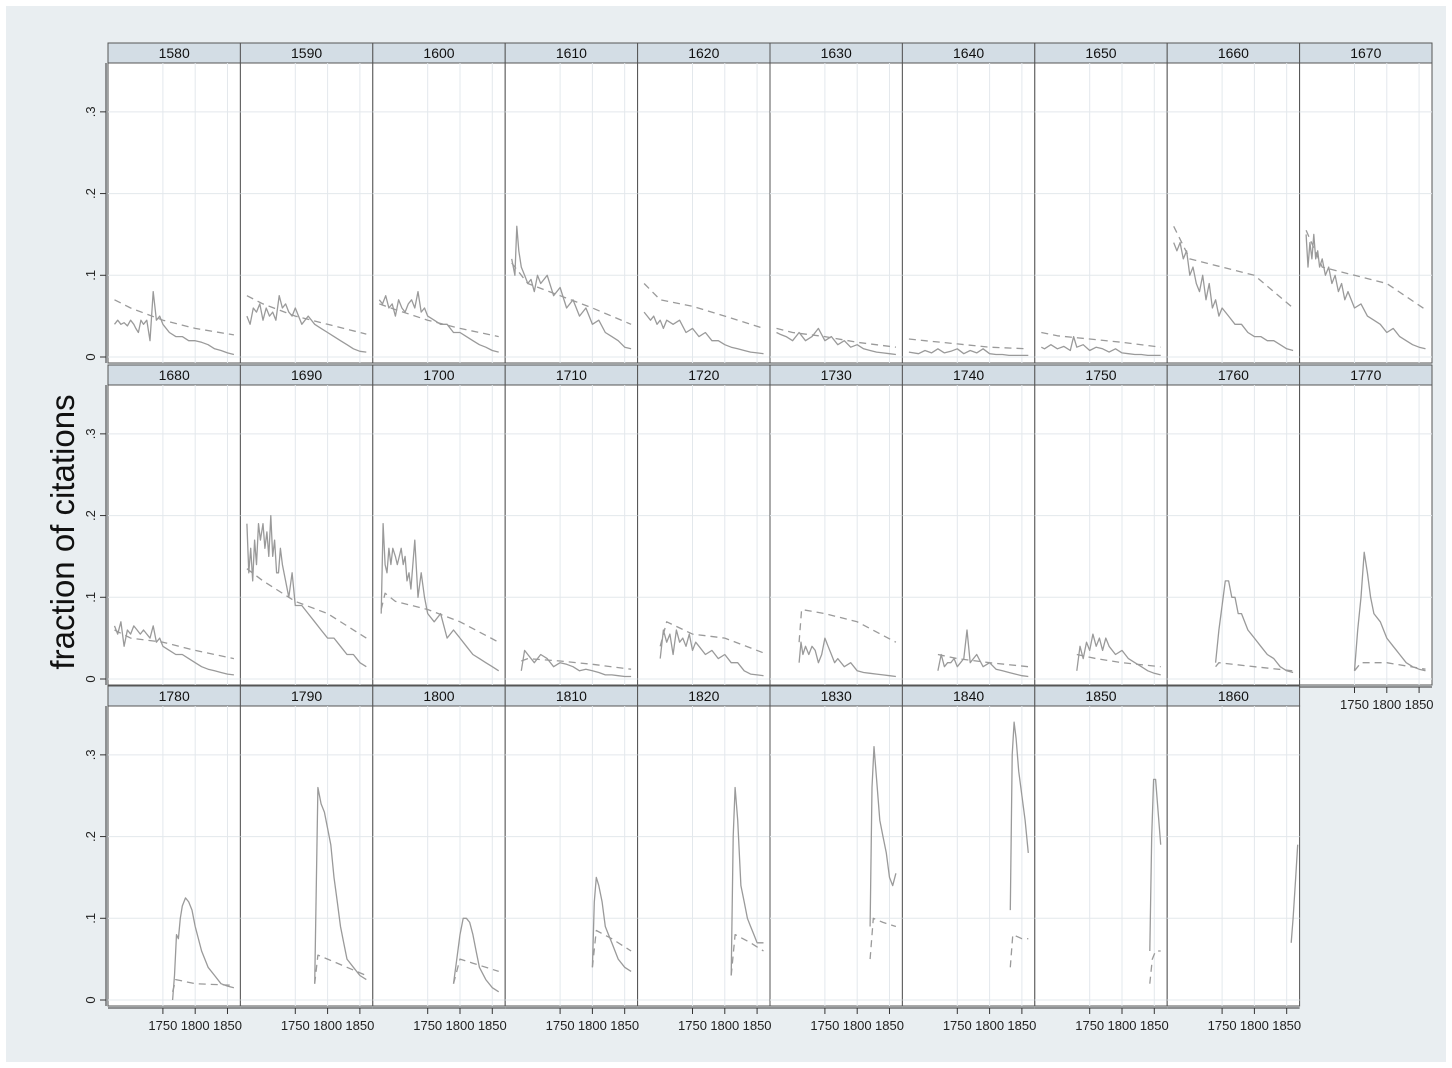 The height and width of the screenshot is (1068, 1452). I want to click on facet-label: 1730, so click(836, 375).